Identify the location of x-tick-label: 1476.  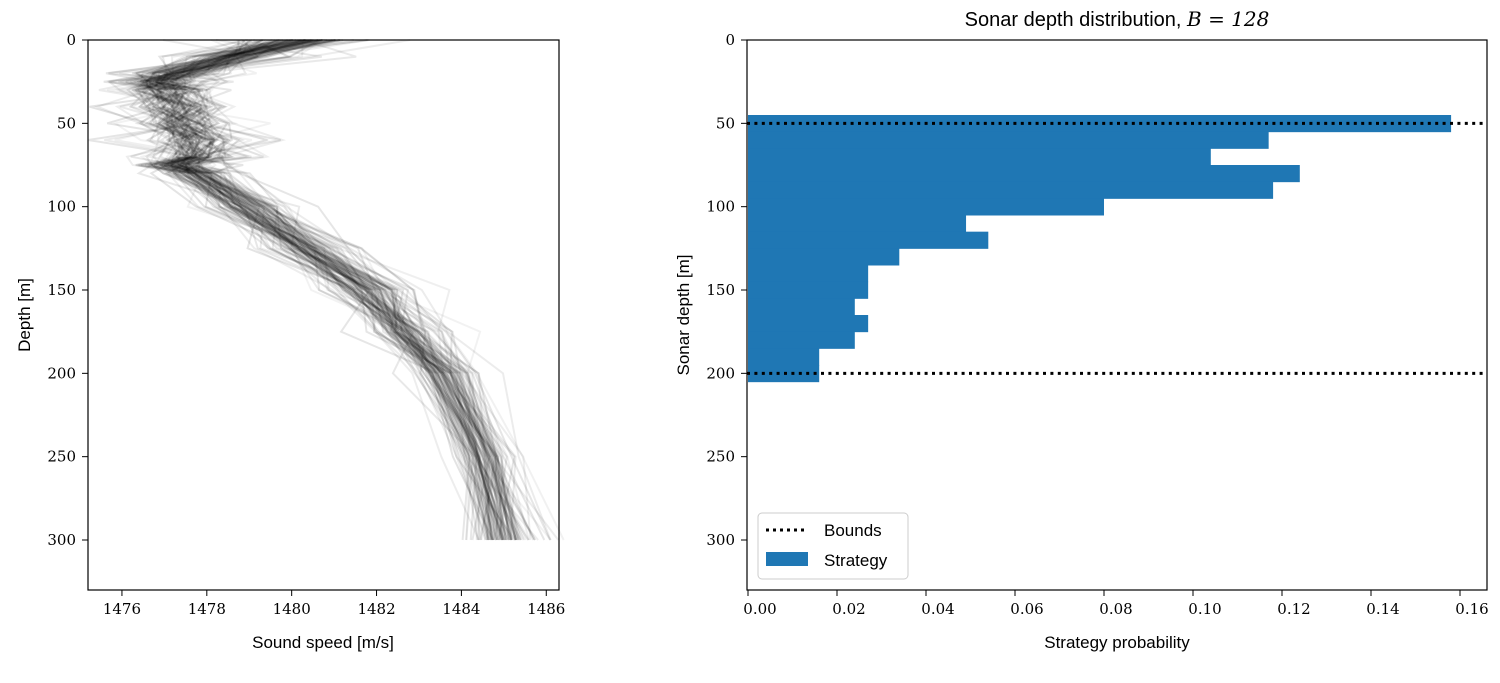
(122, 609).